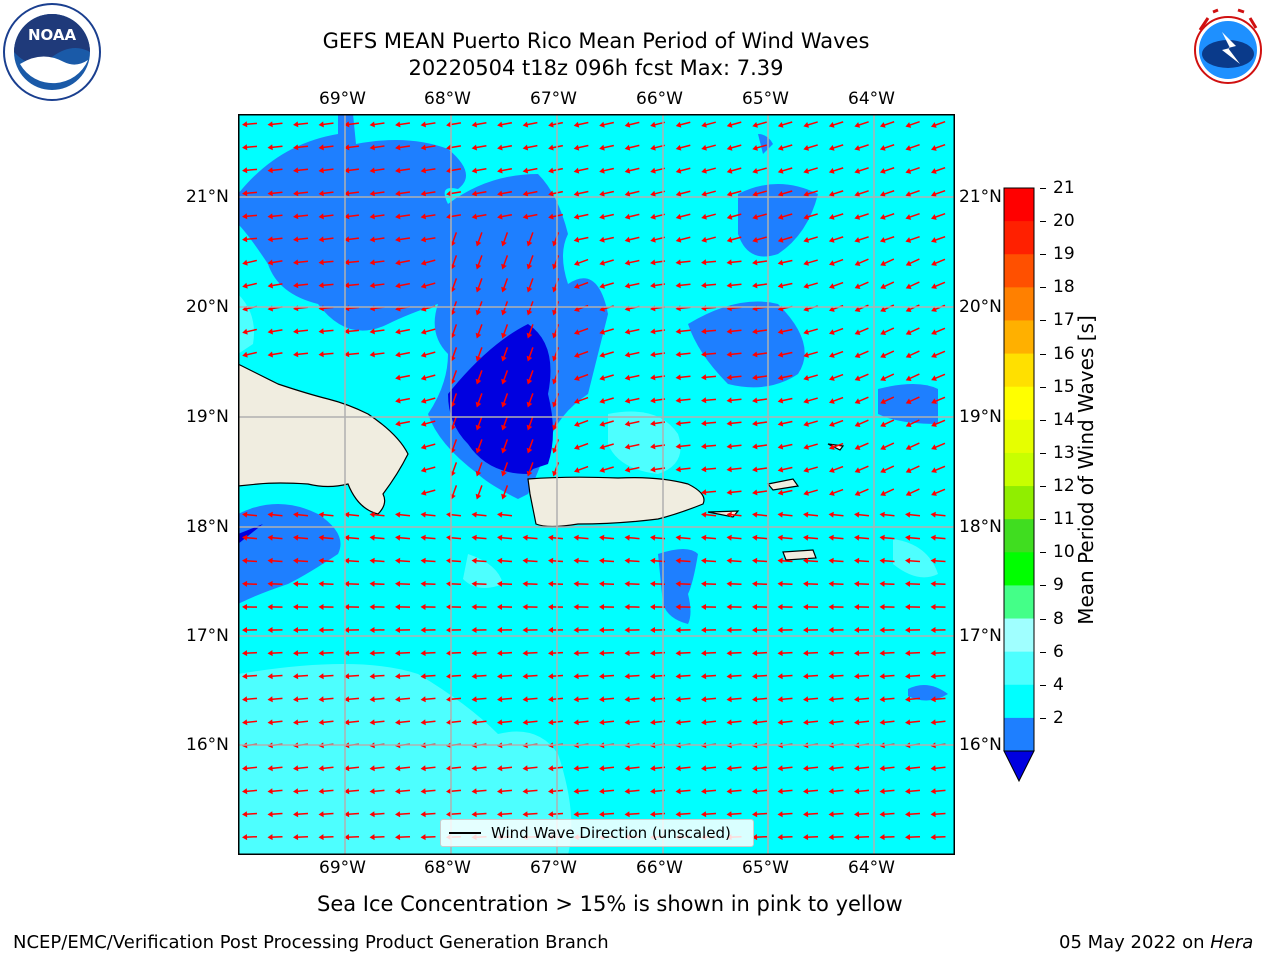 This screenshot has height=960, width=1280. Describe the element at coordinates (1064, 486) in the screenshot. I see `colorbar-tick-label: 12` at that location.